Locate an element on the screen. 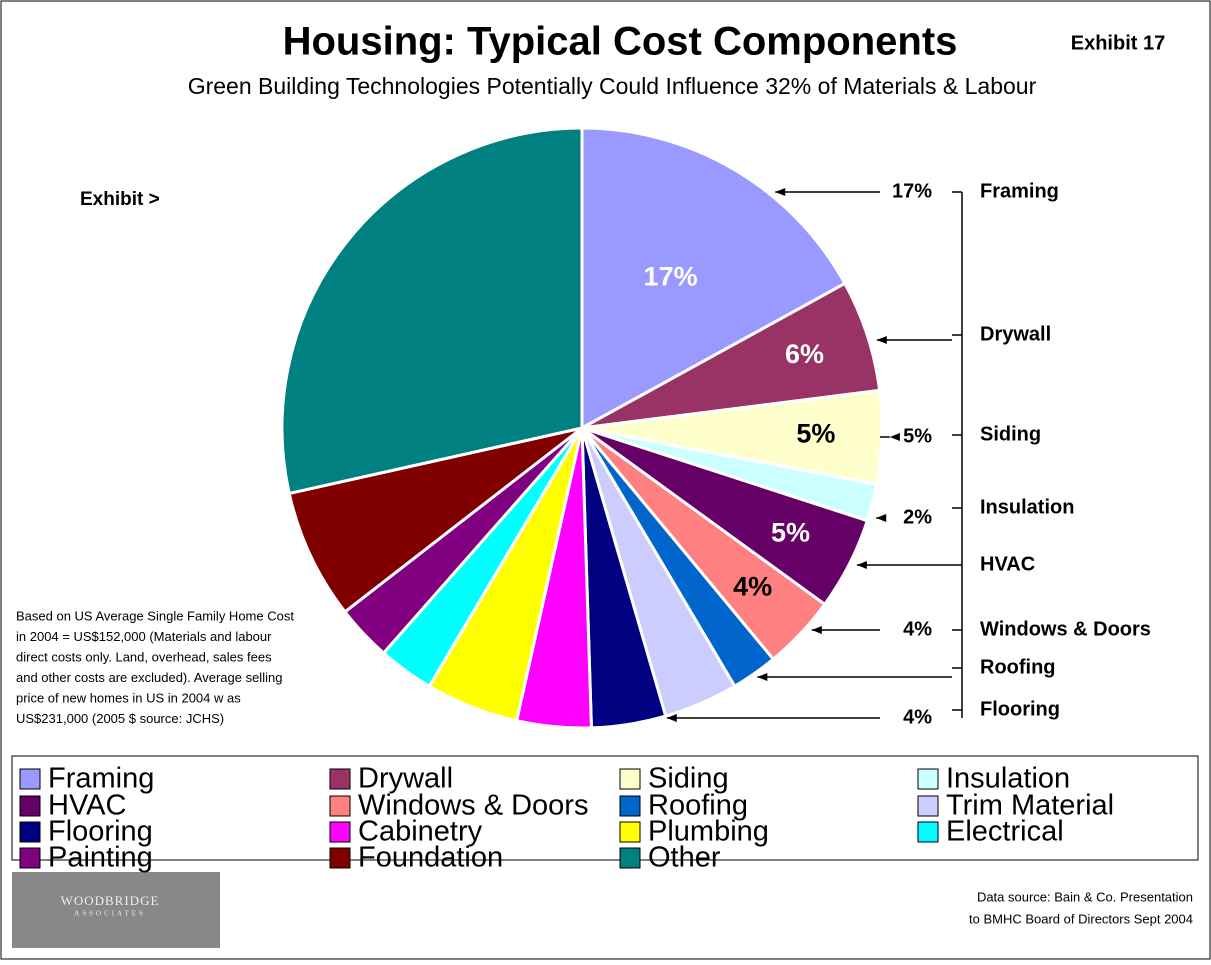 This screenshot has height=965, width=1211. legend-label: Siding is located at coordinates (688, 779).